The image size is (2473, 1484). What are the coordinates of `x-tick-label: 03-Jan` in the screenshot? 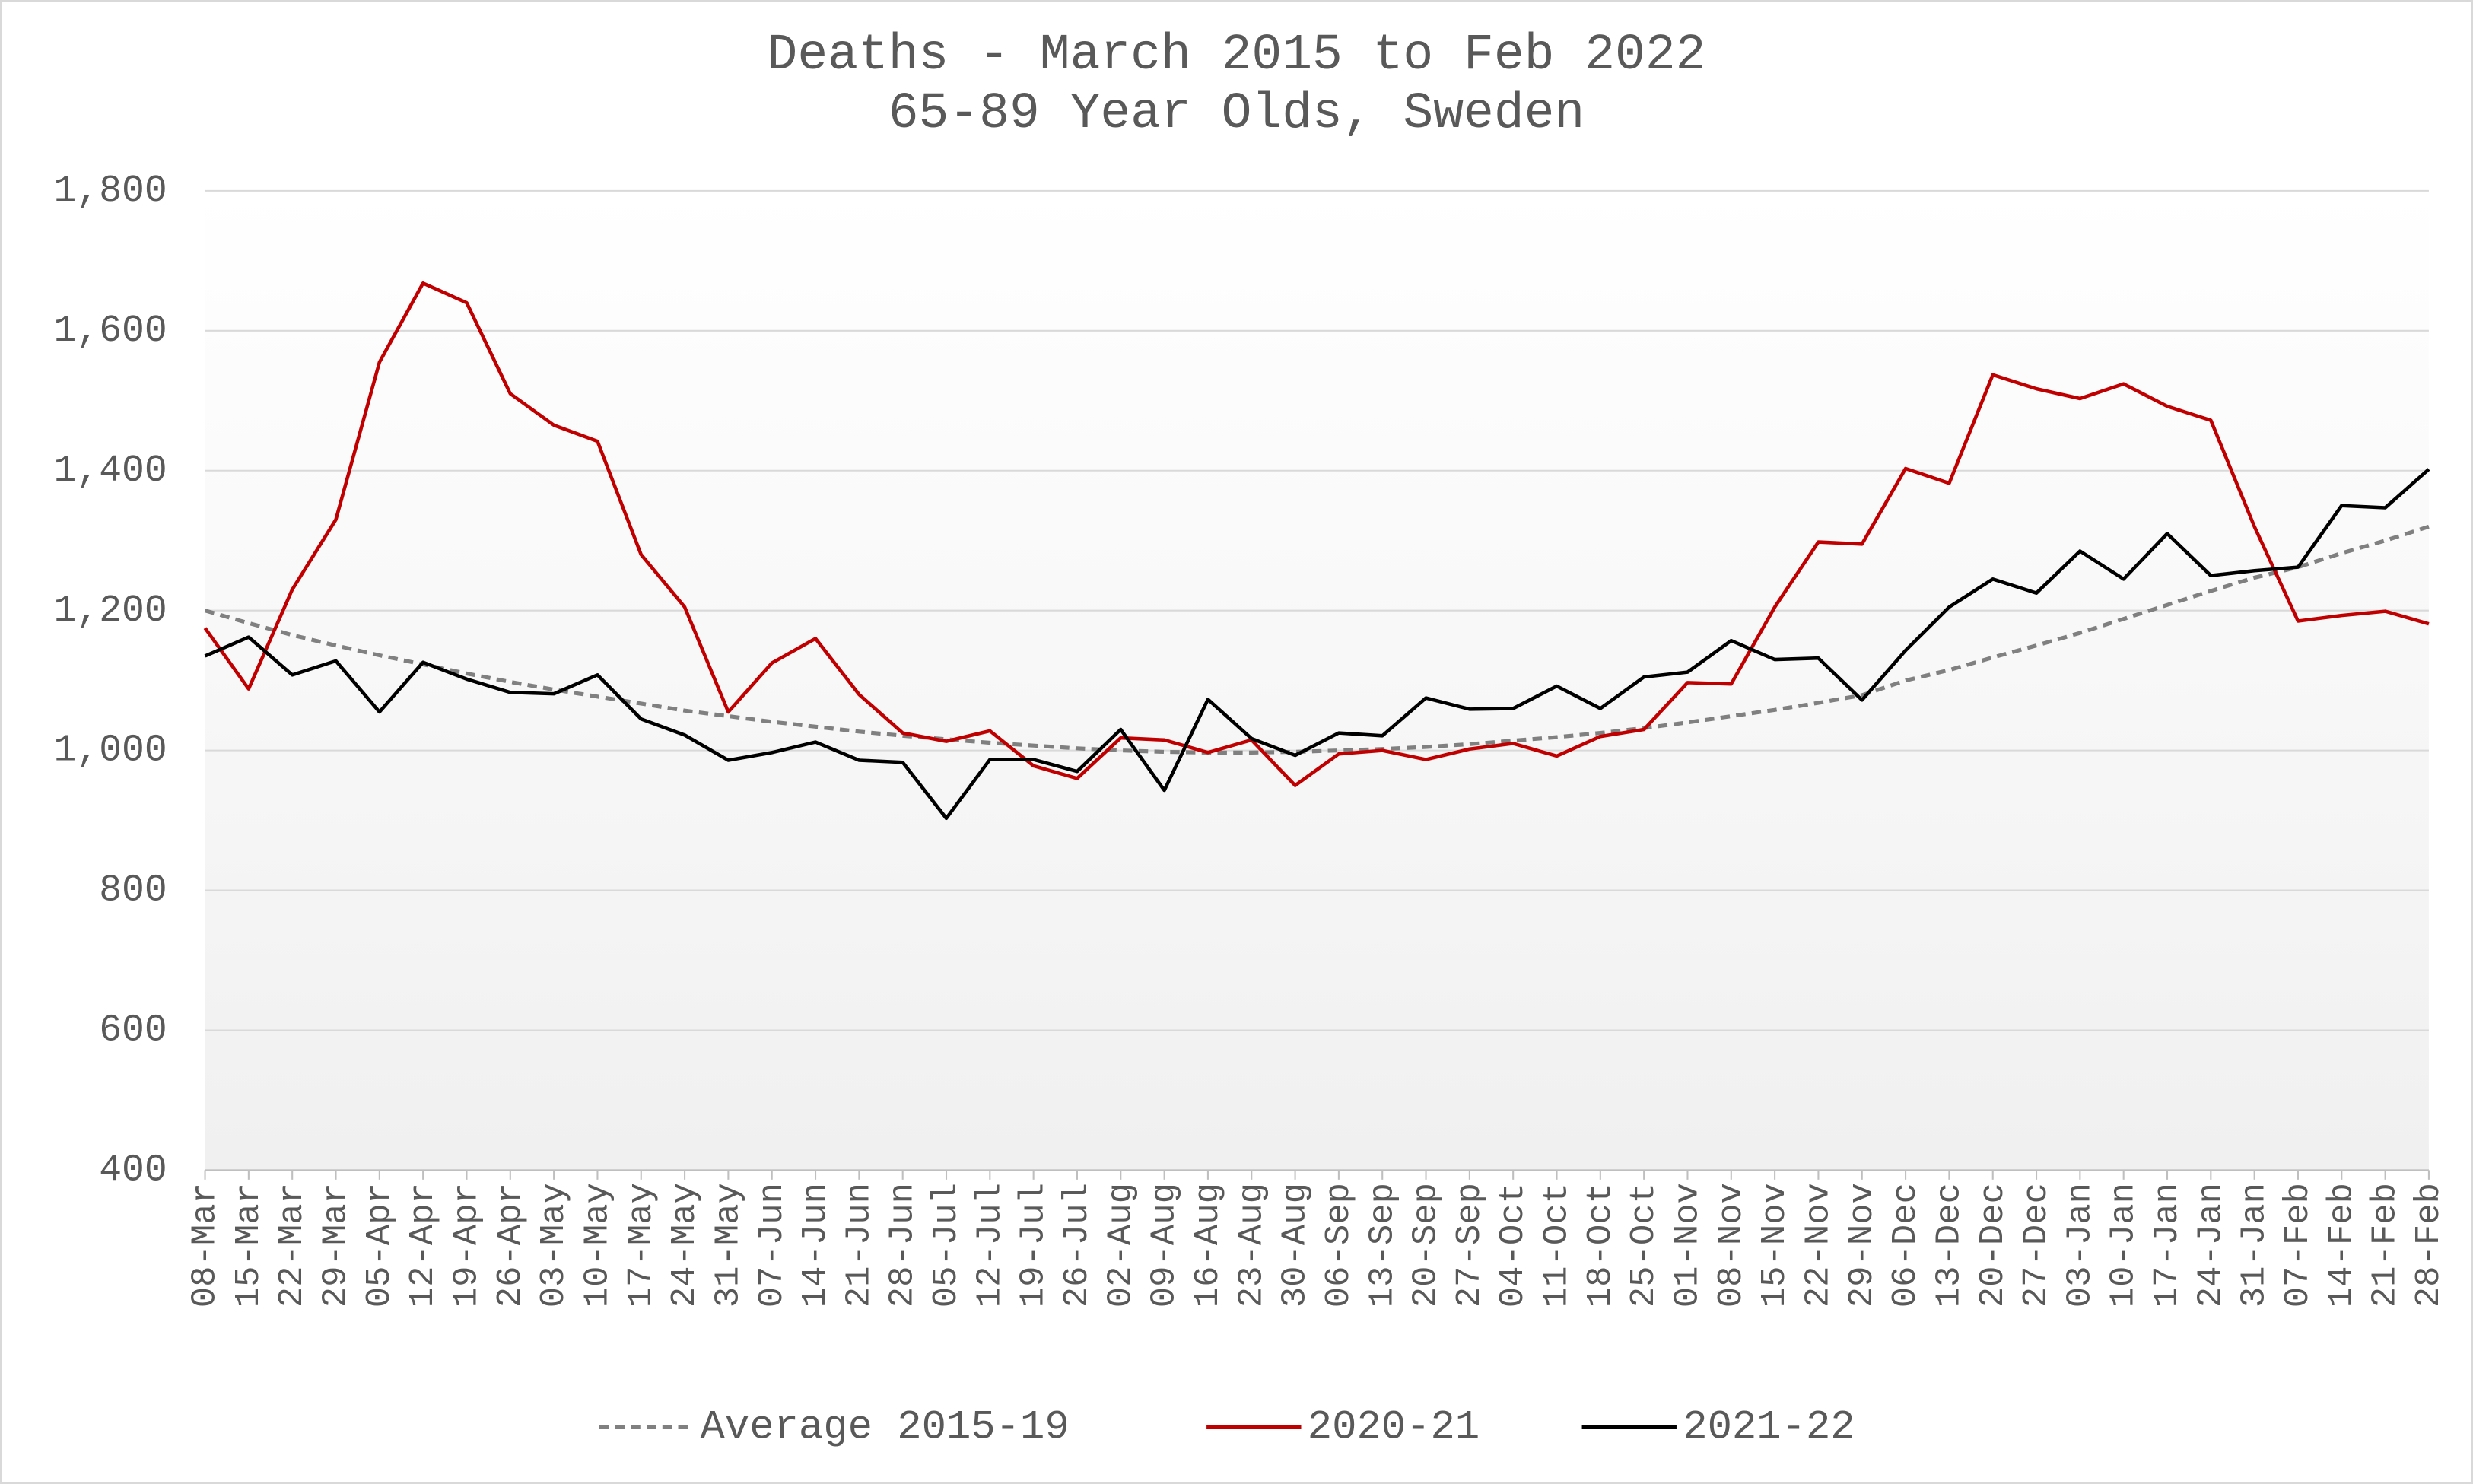 It's located at (2080, 1245).